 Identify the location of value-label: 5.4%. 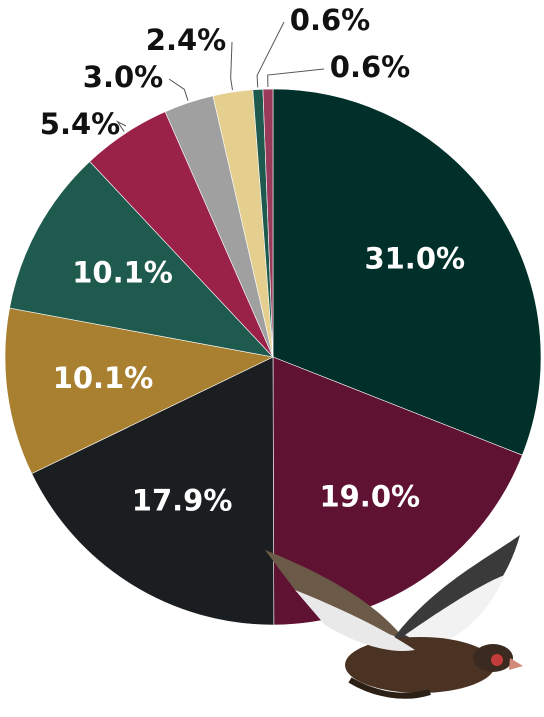
(80, 124).